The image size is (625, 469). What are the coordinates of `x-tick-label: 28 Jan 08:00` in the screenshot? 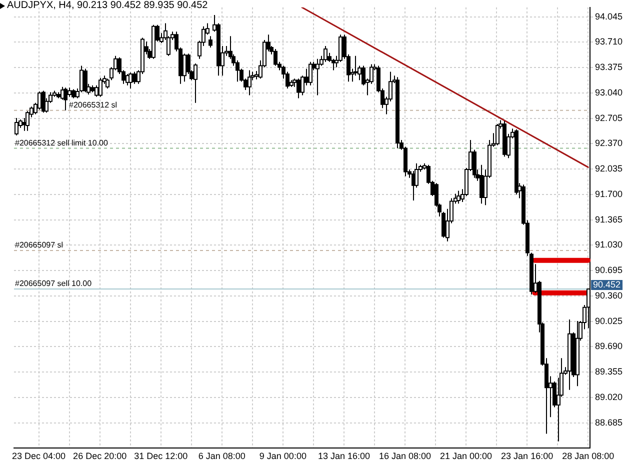 It's located at (588, 456).